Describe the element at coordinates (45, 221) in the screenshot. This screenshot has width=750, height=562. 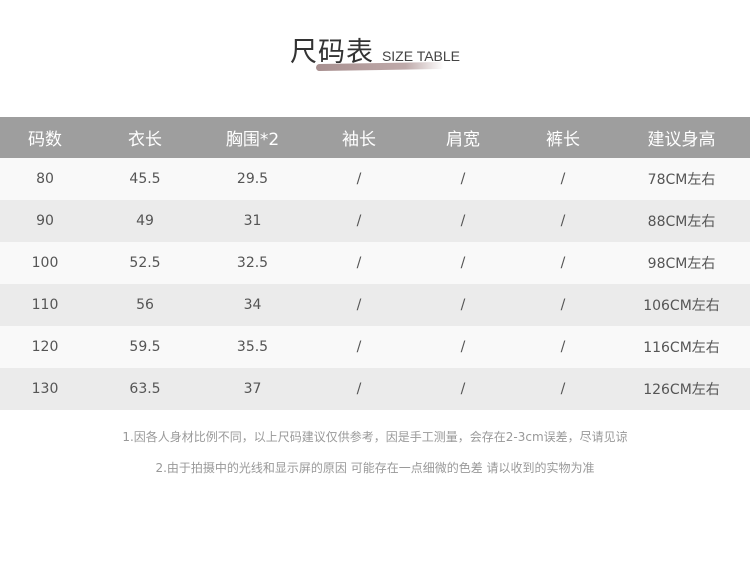
I see `table-cell: 90` at that location.